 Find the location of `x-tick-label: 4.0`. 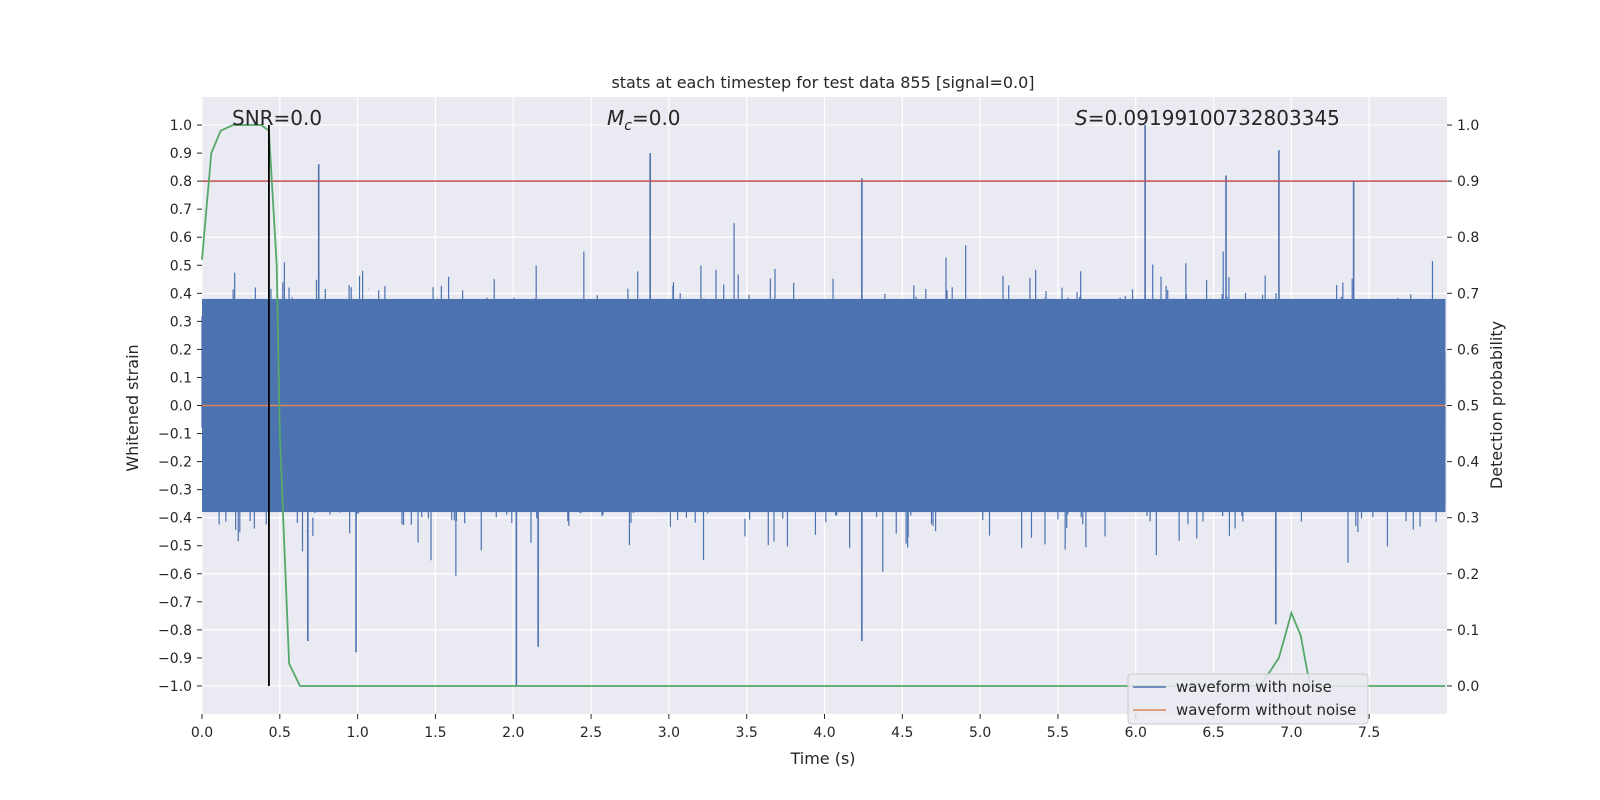

x-tick-label: 4.0 is located at coordinates (824, 733).